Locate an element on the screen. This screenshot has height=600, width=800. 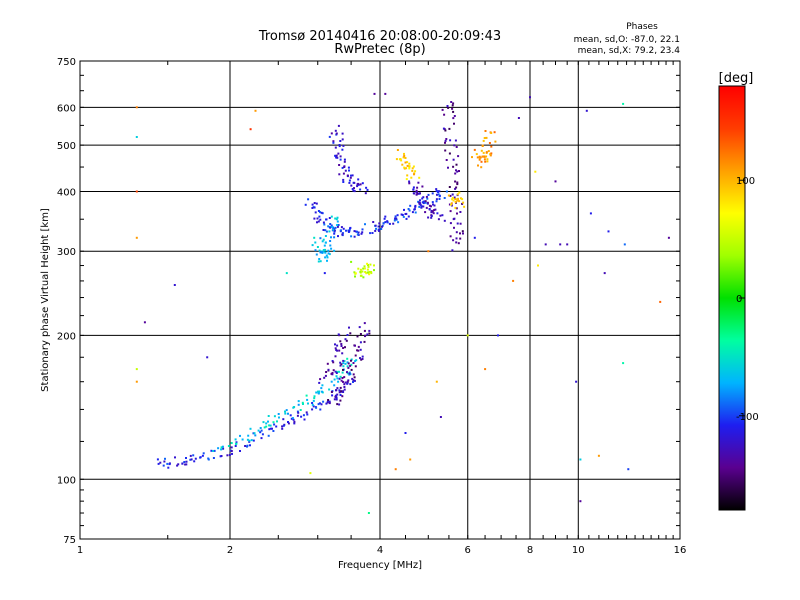
y-tick-label: 200 is located at coordinates (66, 336).